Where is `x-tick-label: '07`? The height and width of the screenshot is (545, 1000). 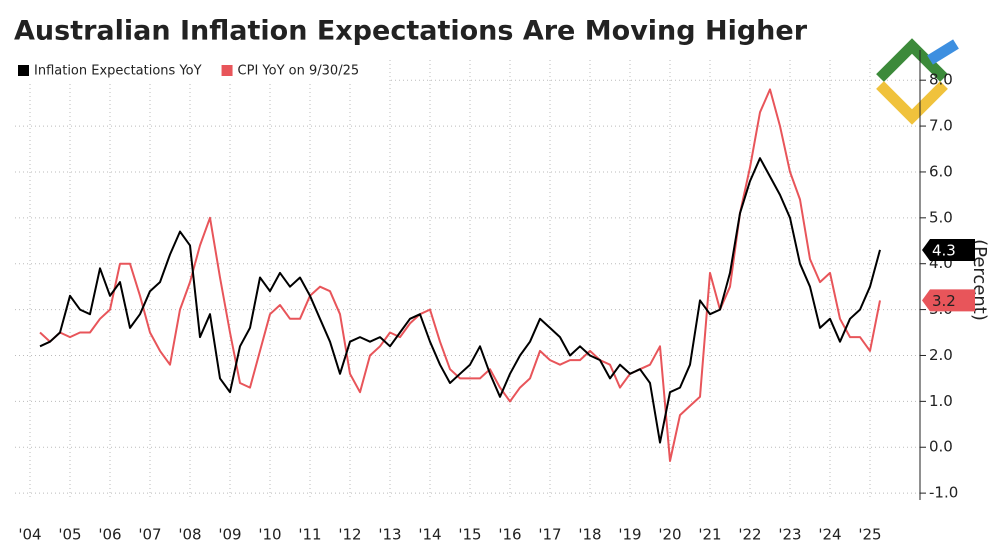 x-tick-label: '07 is located at coordinates (149, 535).